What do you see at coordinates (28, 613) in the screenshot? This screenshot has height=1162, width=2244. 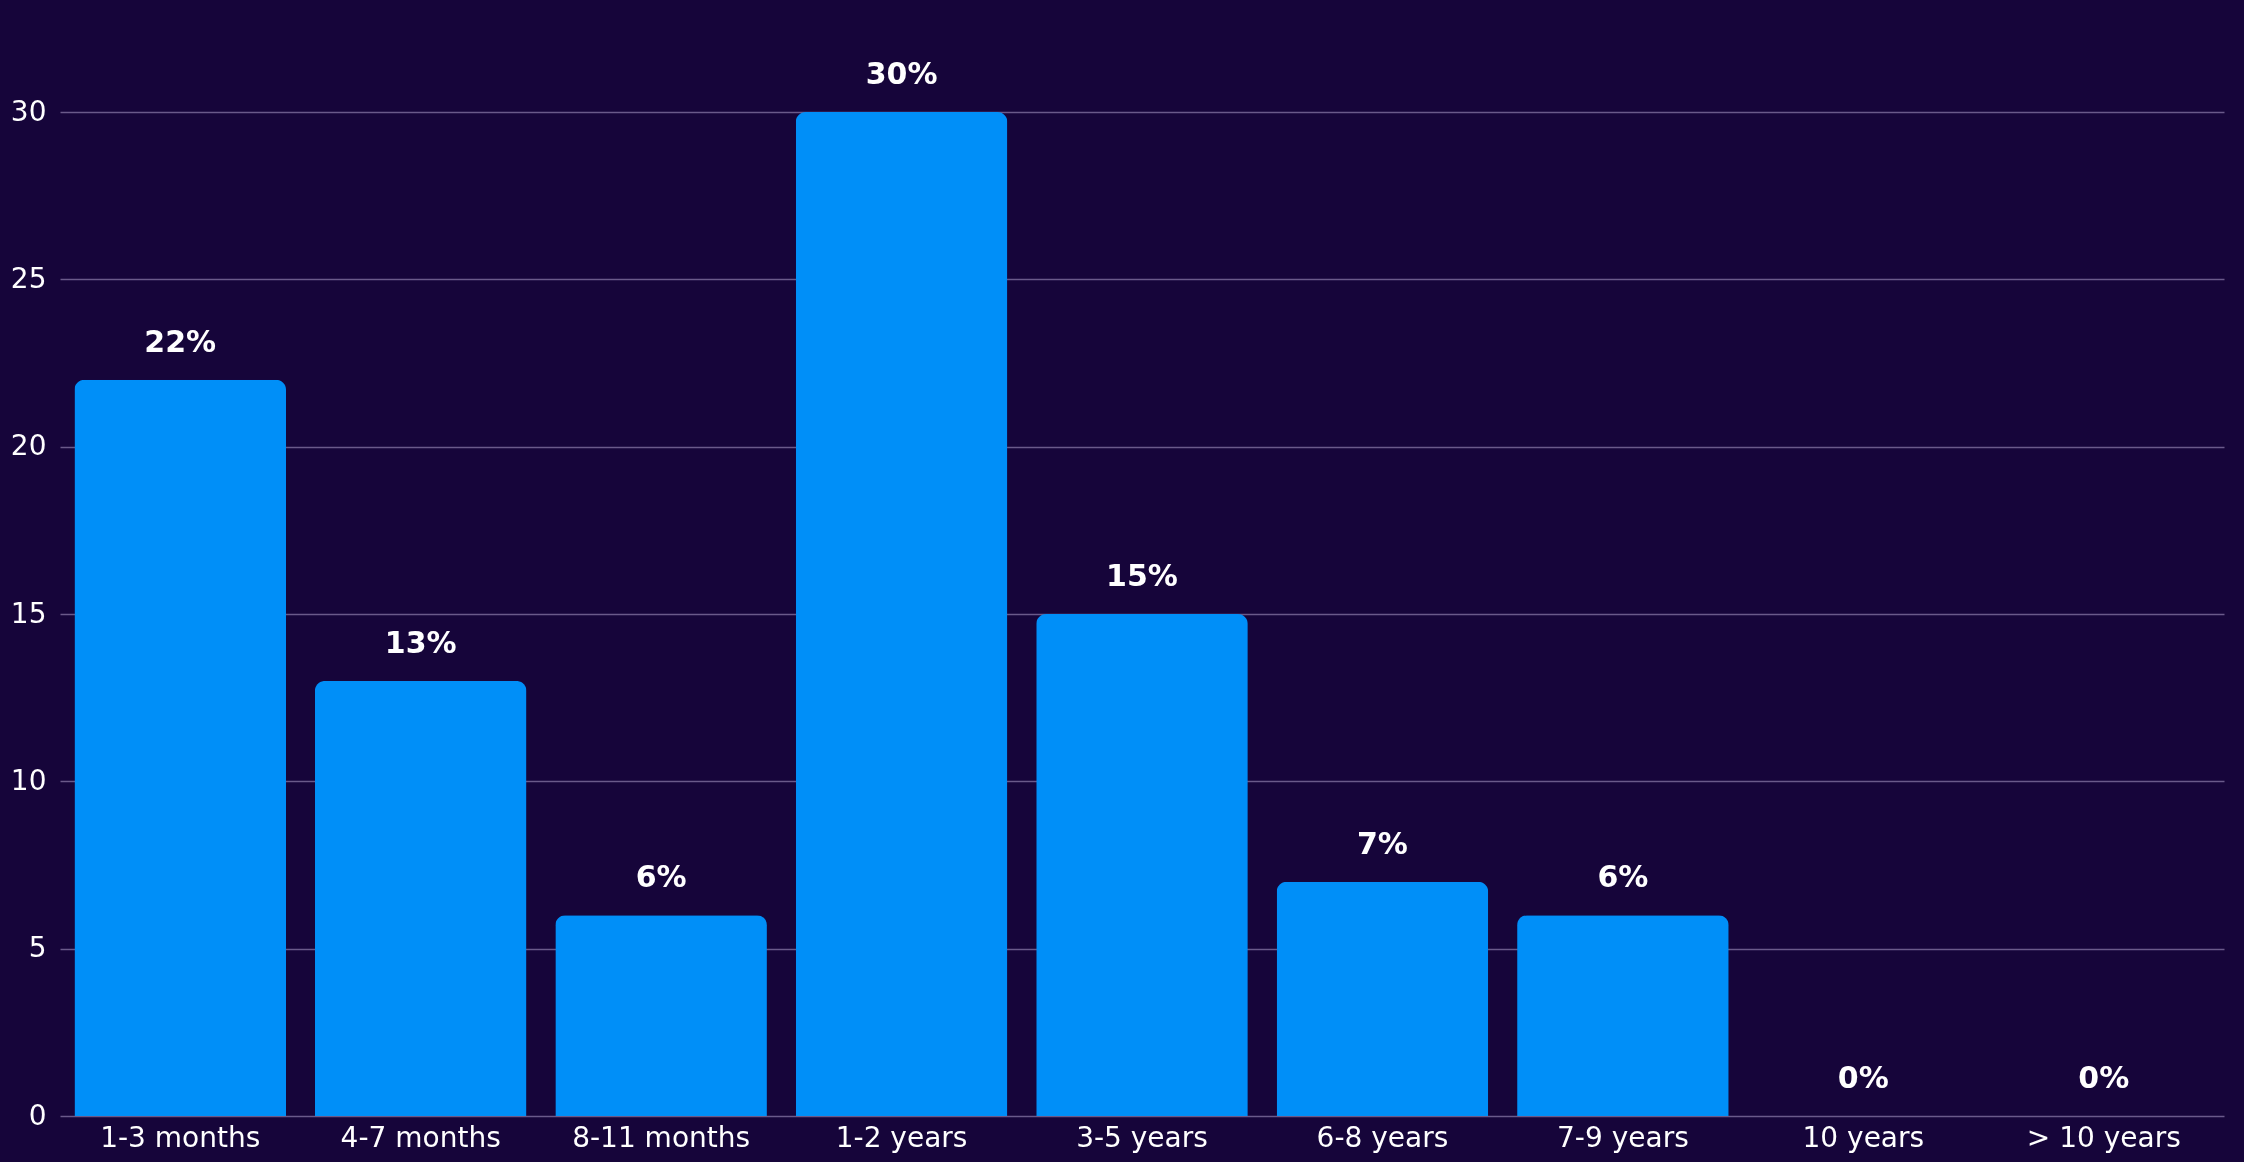 I see `y-tick-label: 15` at bounding box center [28, 613].